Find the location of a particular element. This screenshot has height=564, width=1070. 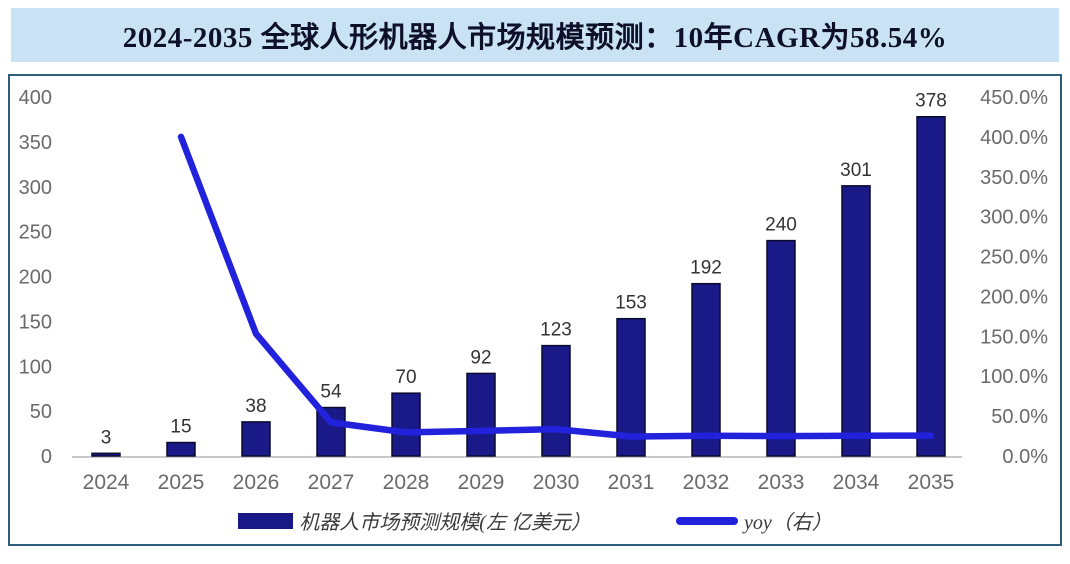

right-axis-tick: 100.0% is located at coordinates (1014, 377).